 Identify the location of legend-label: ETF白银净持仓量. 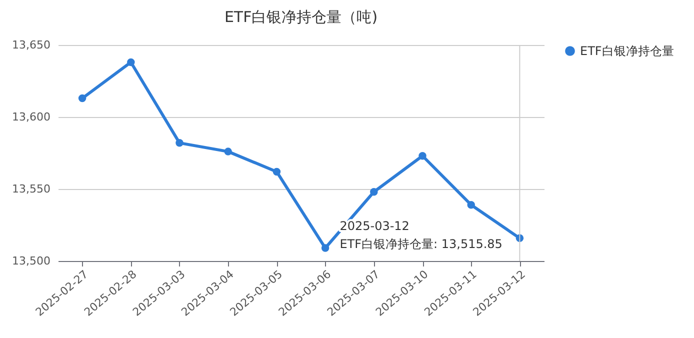
(627, 51).